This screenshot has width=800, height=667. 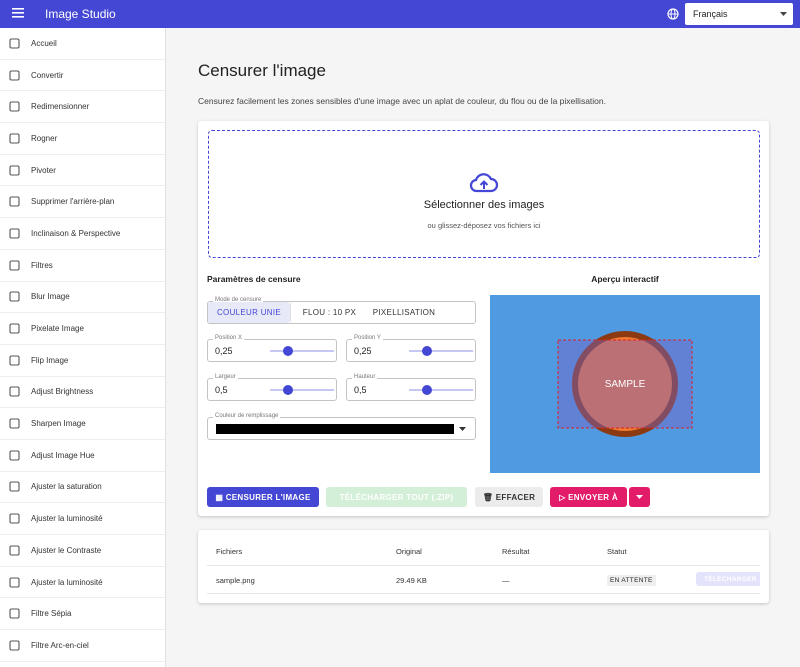 I want to click on nav-item: Supprimer l'arrière-plan, so click(x=82, y=202).